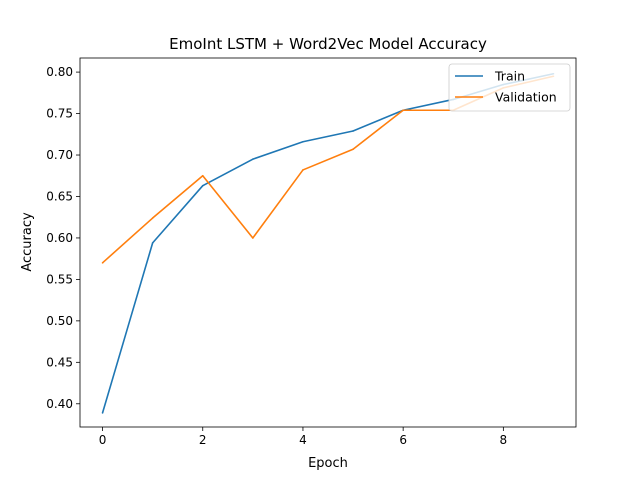  I want to click on y-tick-label: 0.65, so click(59, 196).